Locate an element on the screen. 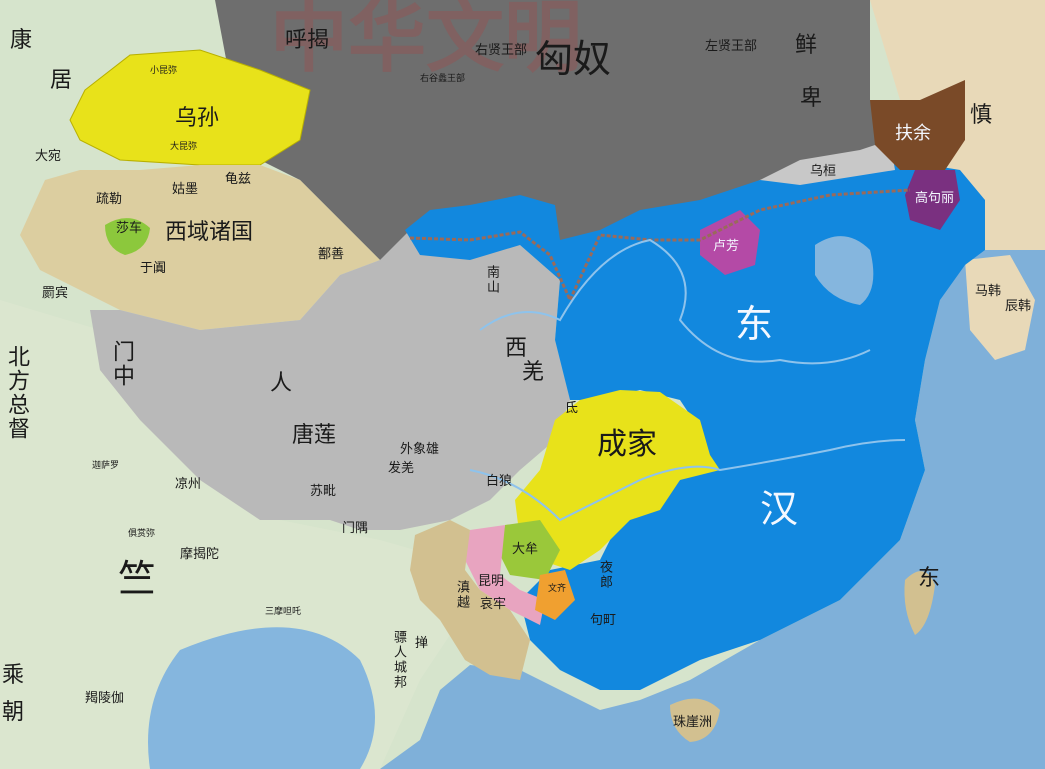 This screenshot has height=769, width=1045. label-kuifang: 夜郎 is located at coordinates (604, 575).